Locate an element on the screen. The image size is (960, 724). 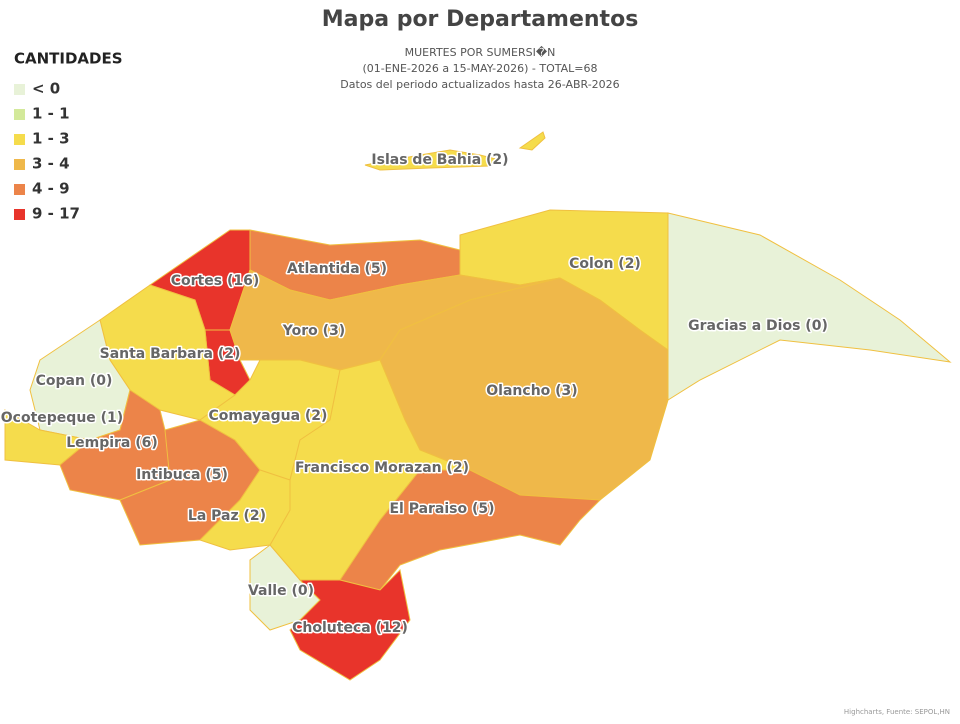
department-label: Choluteca (12) is located at coordinates (350, 628).